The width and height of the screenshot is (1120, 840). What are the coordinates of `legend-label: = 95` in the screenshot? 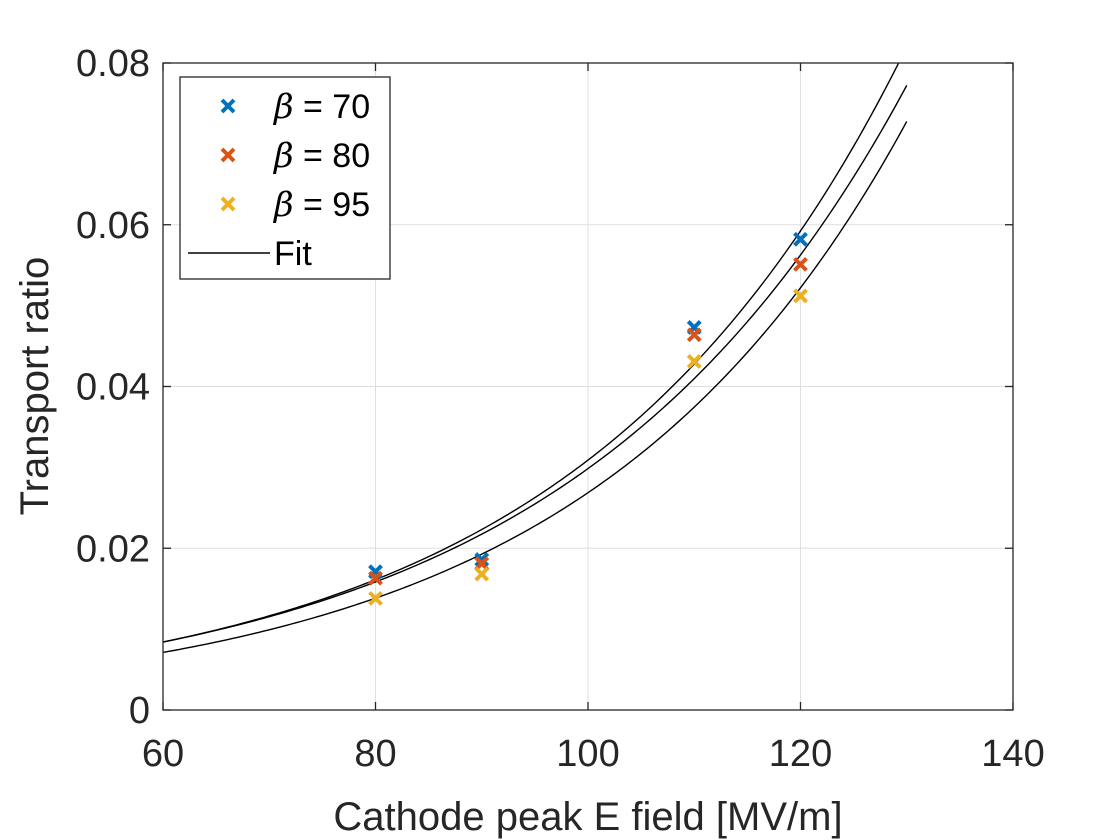 It's located at (336, 205).